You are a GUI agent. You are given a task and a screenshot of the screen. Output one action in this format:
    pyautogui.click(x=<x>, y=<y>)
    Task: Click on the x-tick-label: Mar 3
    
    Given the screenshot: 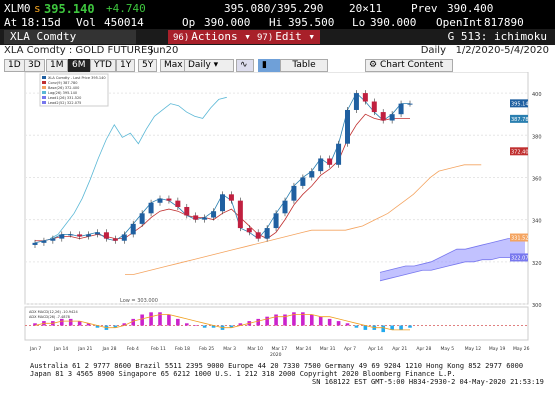 What is the action you would take?
    pyautogui.click(x=229, y=349)
    